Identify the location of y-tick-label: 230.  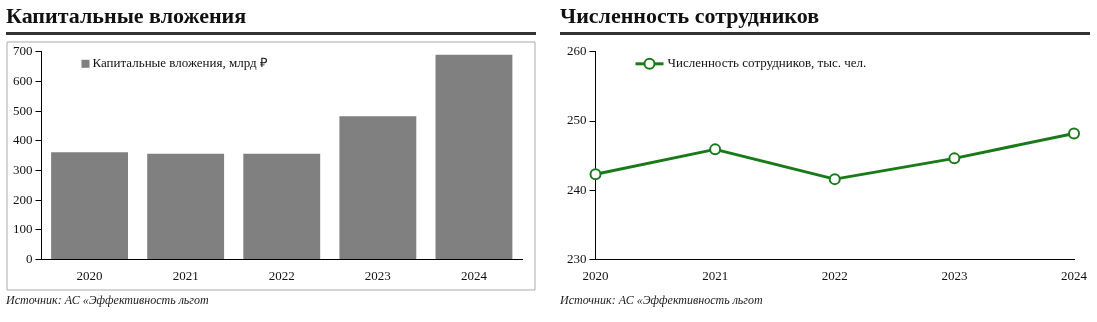
(577, 258).